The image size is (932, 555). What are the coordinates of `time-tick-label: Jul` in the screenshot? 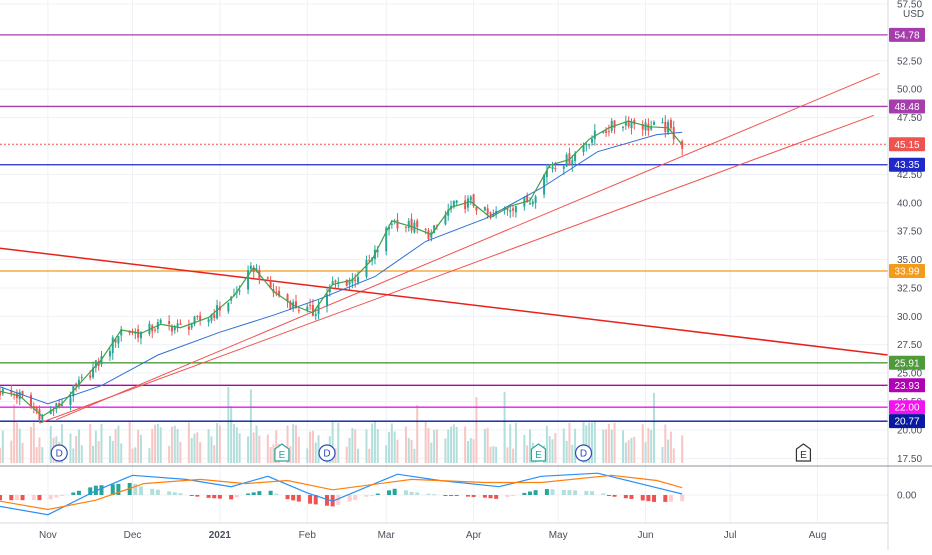 It's located at (730, 535).